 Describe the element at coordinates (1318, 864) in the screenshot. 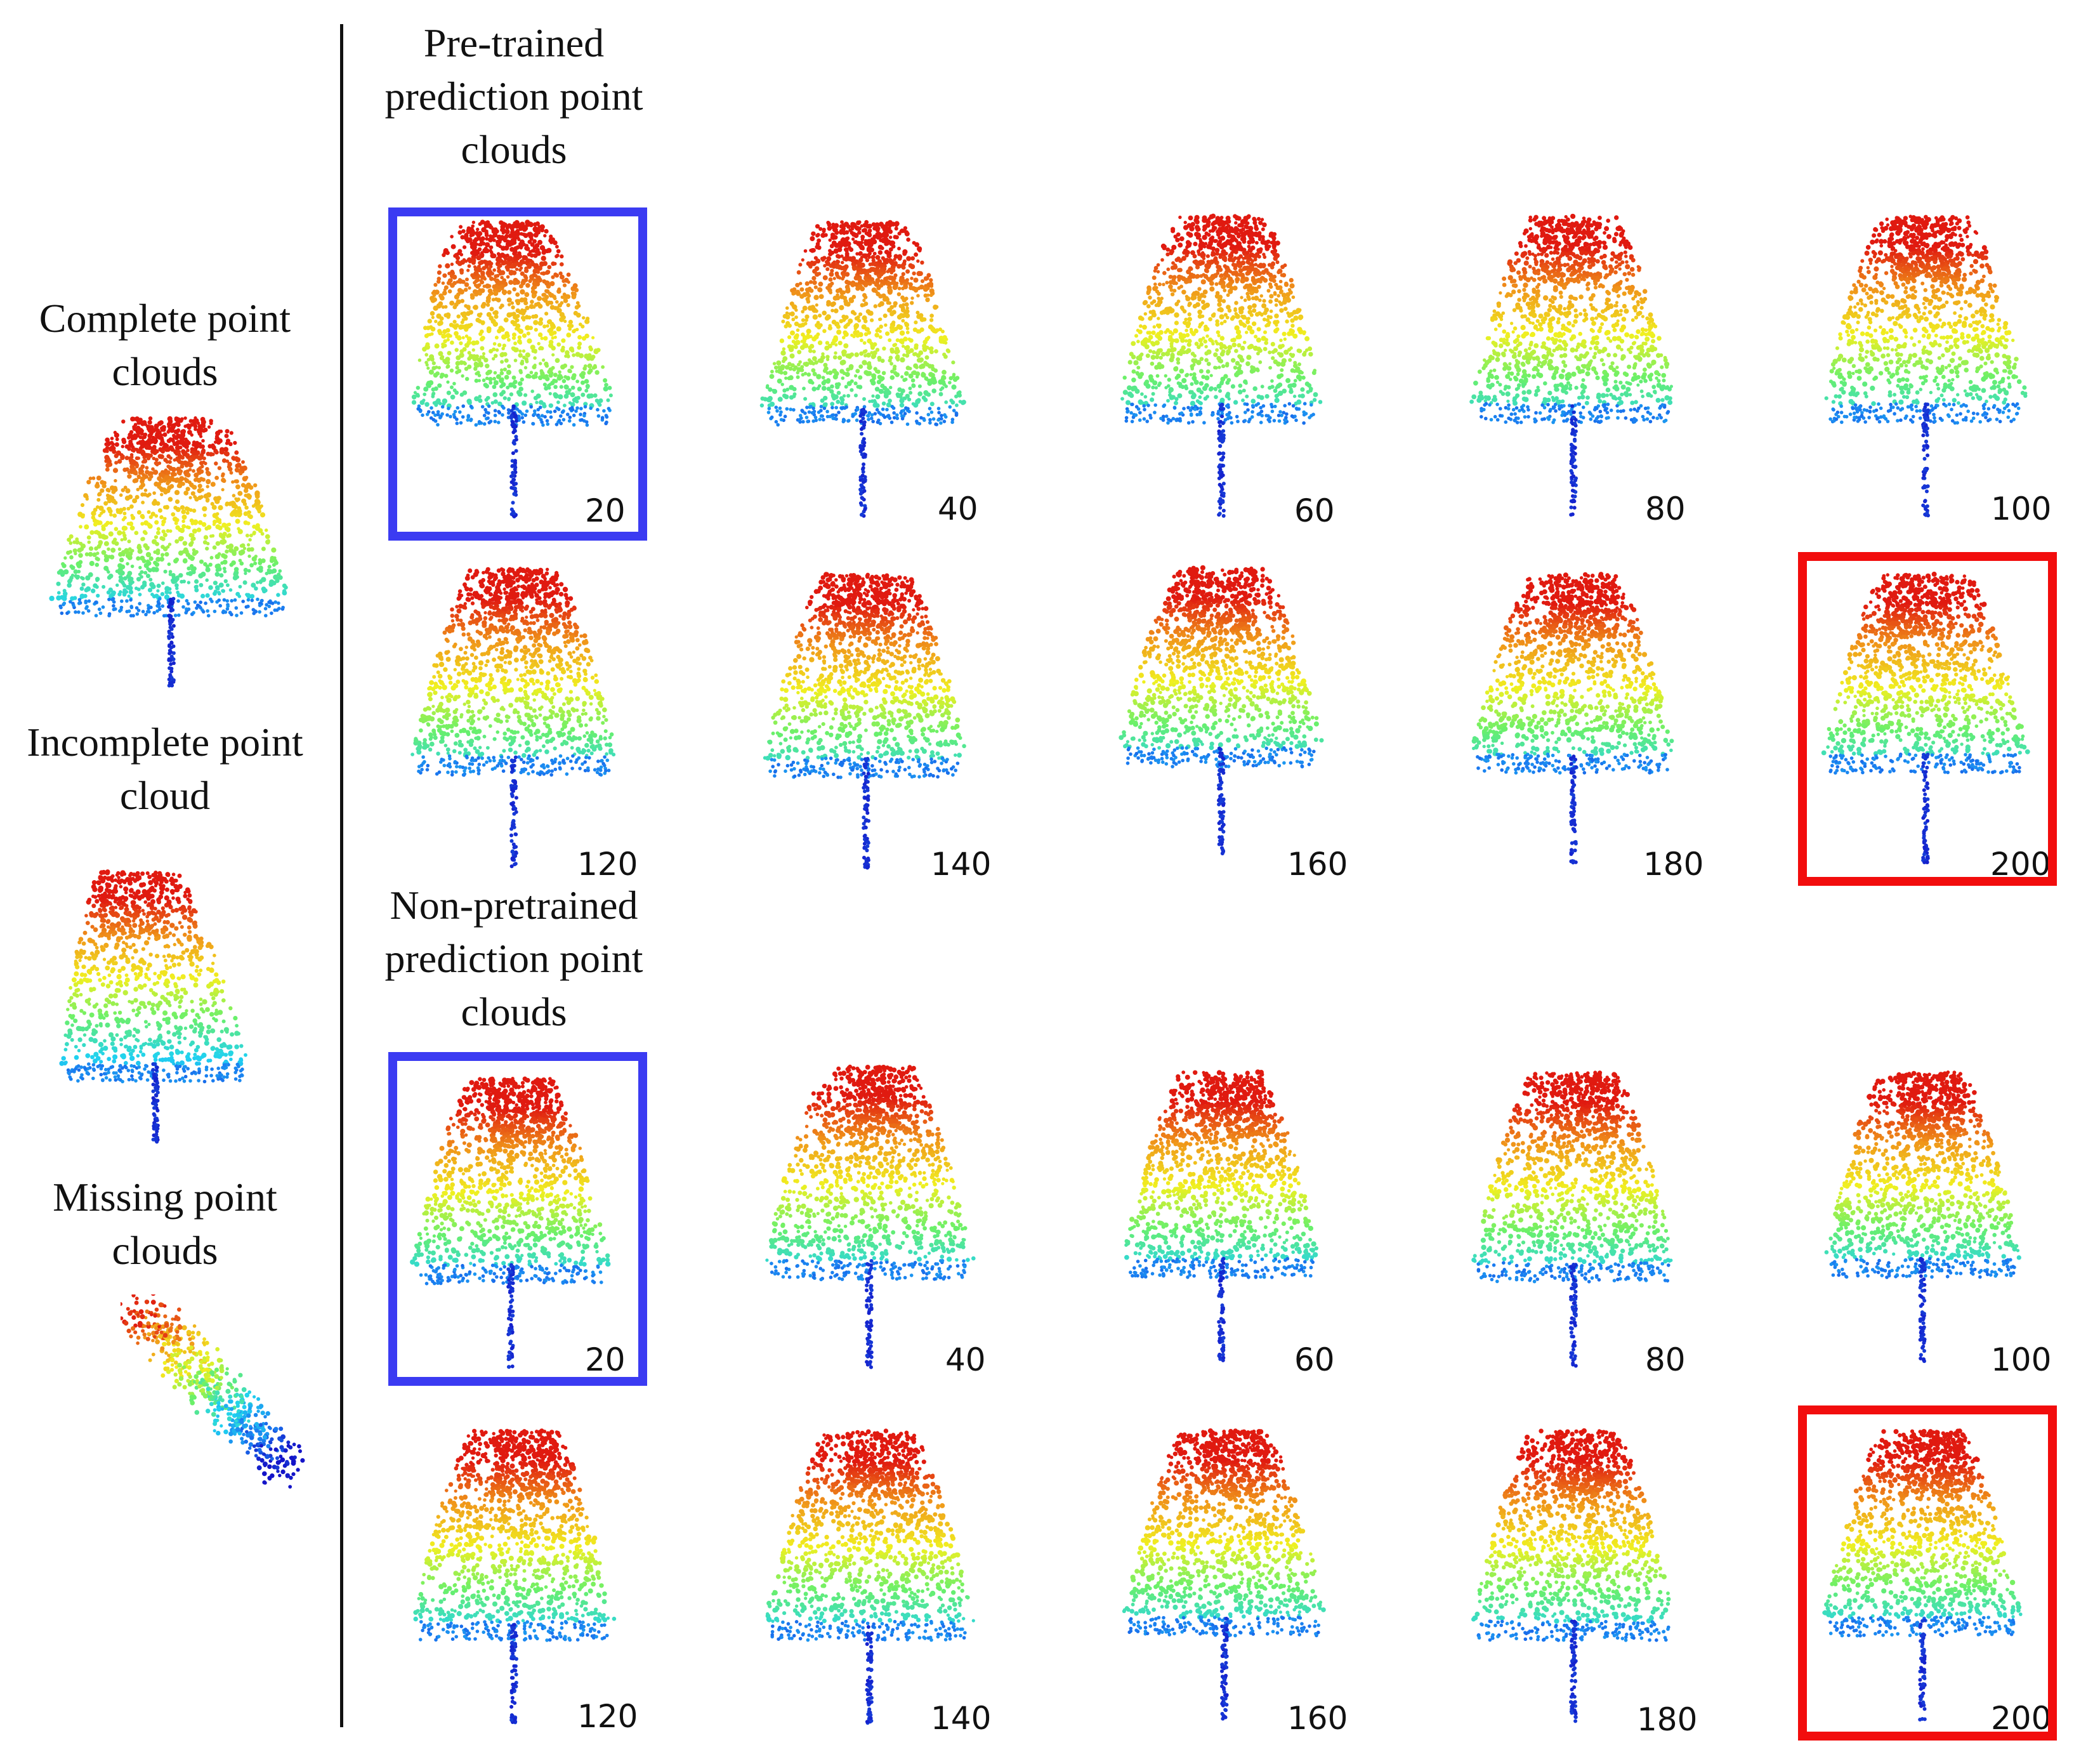

I see `pretrained-epoch-label: 160` at that location.